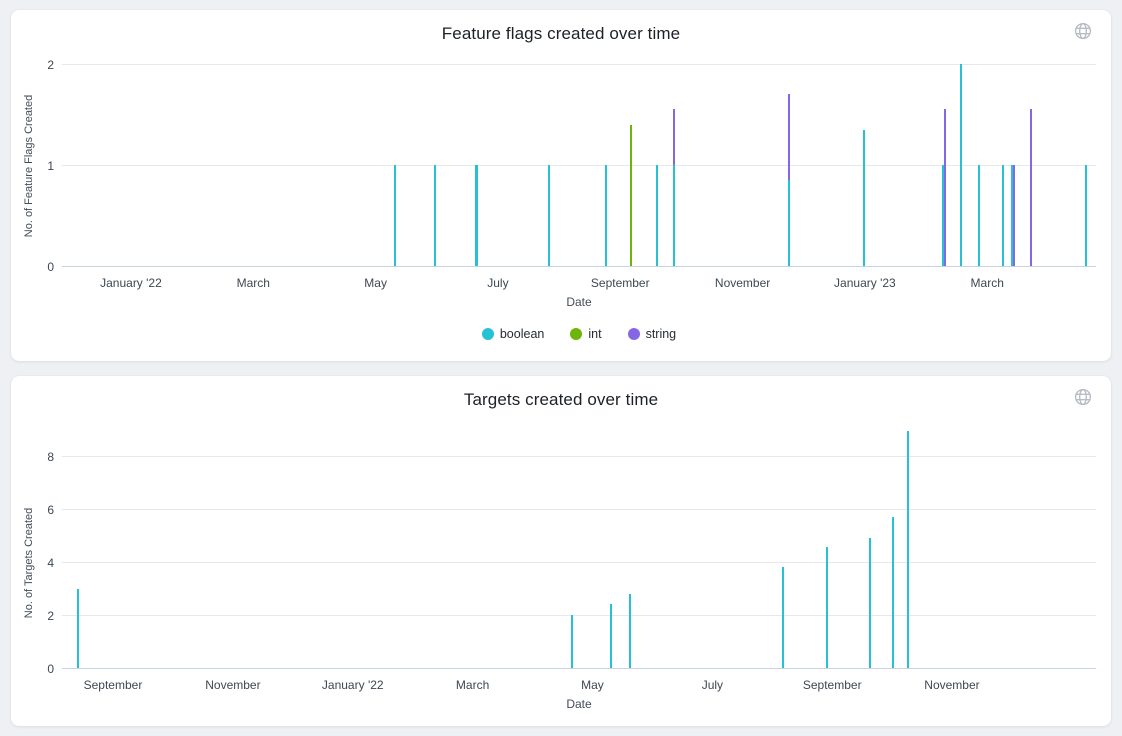  Describe the element at coordinates (631, 195) in the screenshot. I see `bar-int` at that location.